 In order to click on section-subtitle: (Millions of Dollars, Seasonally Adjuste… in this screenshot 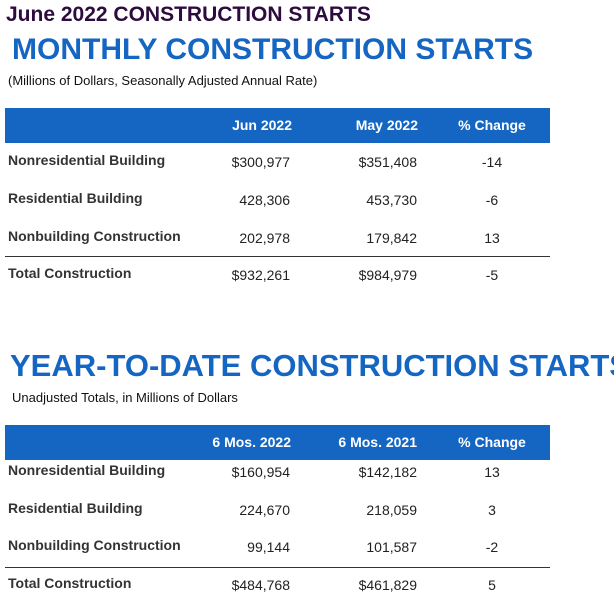, I will do `click(163, 80)`.